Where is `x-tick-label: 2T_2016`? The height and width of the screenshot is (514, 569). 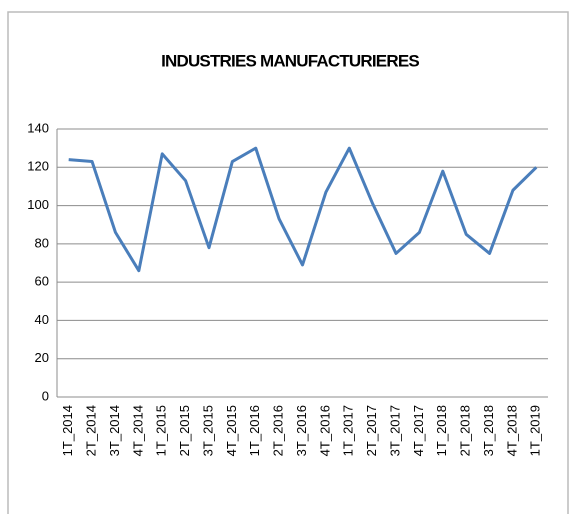 x-tick-label: 2T_2016 is located at coordinates (278, 430).